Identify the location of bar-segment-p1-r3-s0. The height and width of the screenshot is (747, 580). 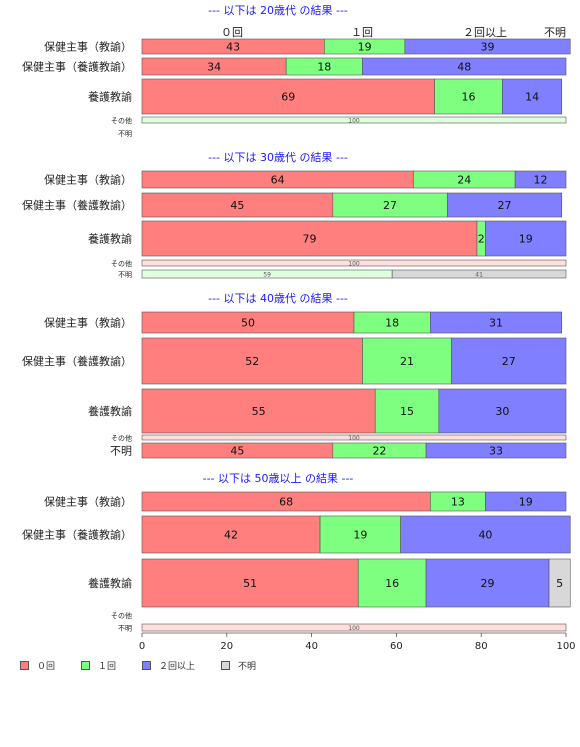
(354, 263).